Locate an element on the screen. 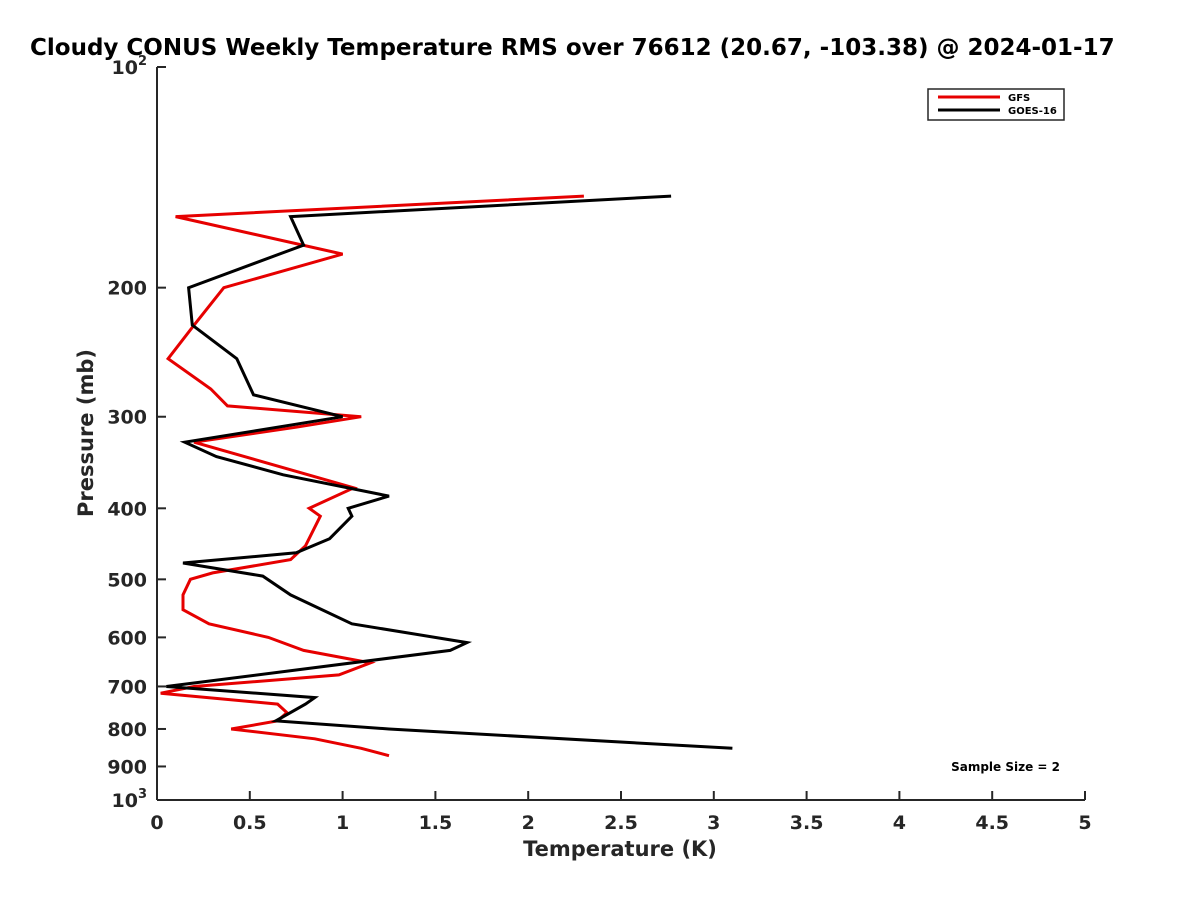 The width and height of the screenshot is (1200, 900). x-tick-label: 5 is located at coordinates (1084, 823).